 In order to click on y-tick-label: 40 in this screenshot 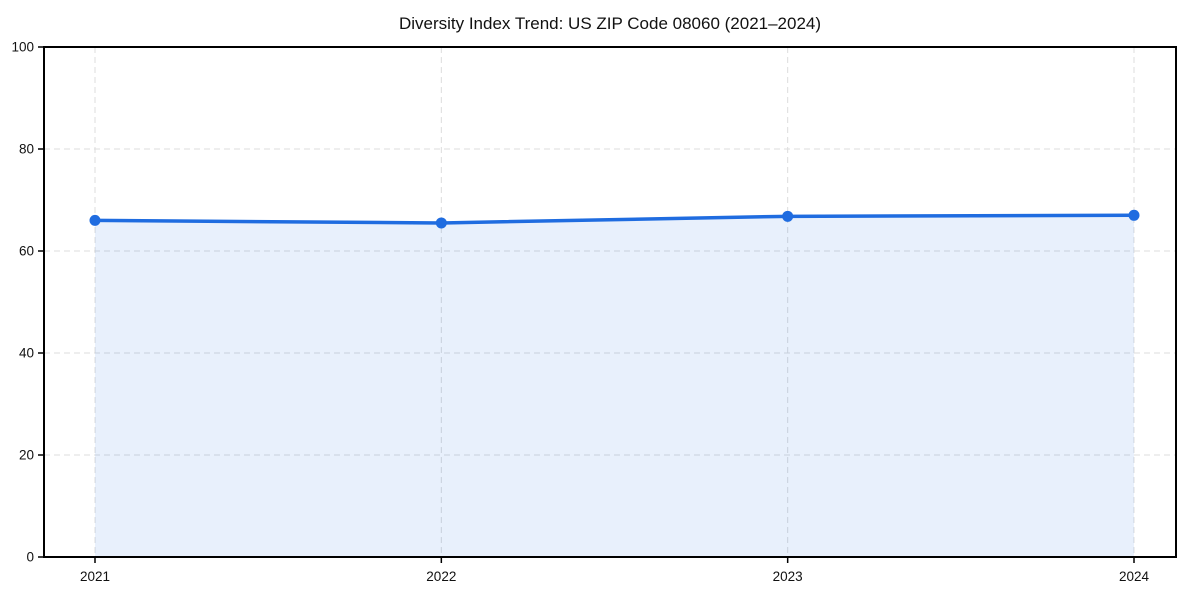, I will do `click(26, 353)`.